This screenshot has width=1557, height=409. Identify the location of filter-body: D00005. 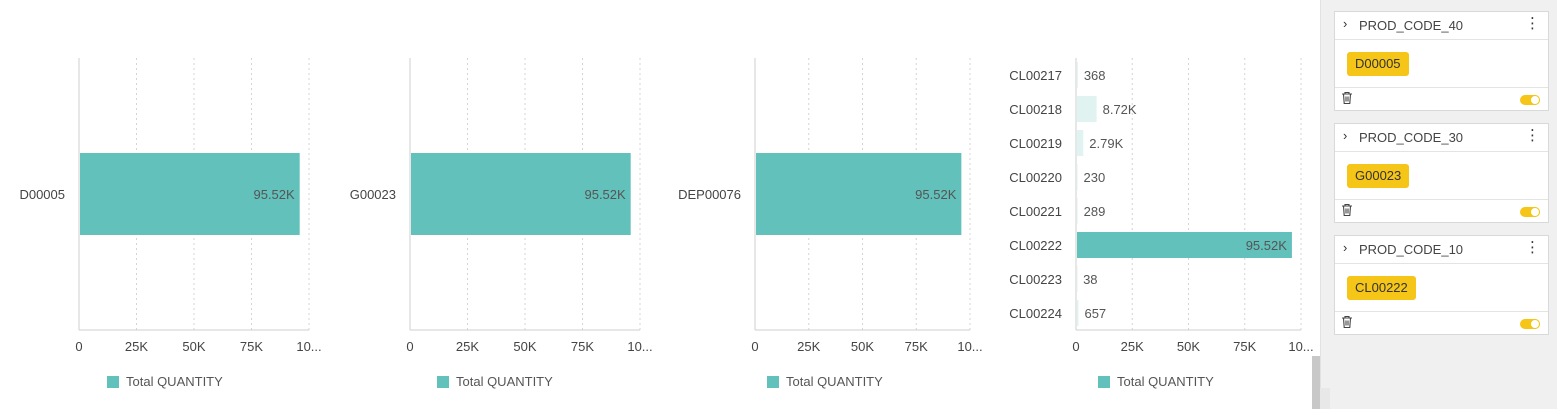
(1441, 64).